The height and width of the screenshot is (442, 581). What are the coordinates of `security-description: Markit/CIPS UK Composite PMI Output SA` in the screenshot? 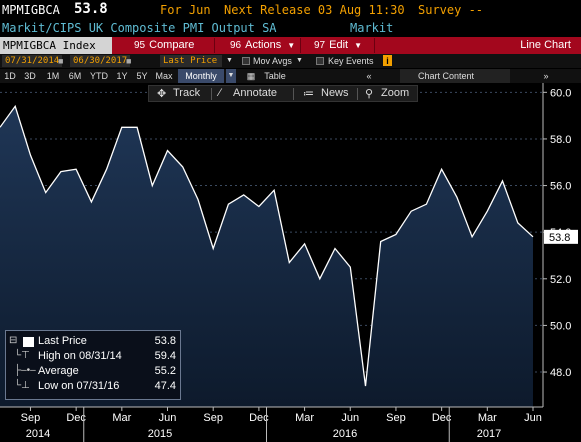 It's located at (139, 28).